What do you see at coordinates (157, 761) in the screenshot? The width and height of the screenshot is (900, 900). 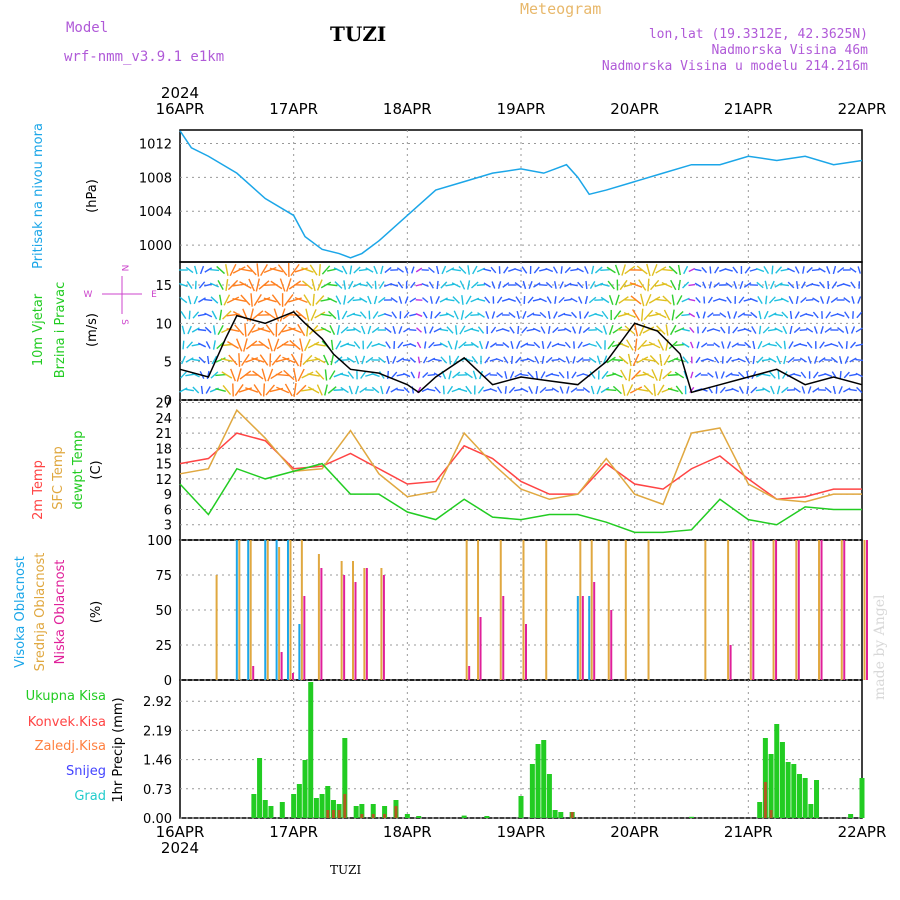 I see `y-tick-label: 1.46` at bounding box center [157, 761].